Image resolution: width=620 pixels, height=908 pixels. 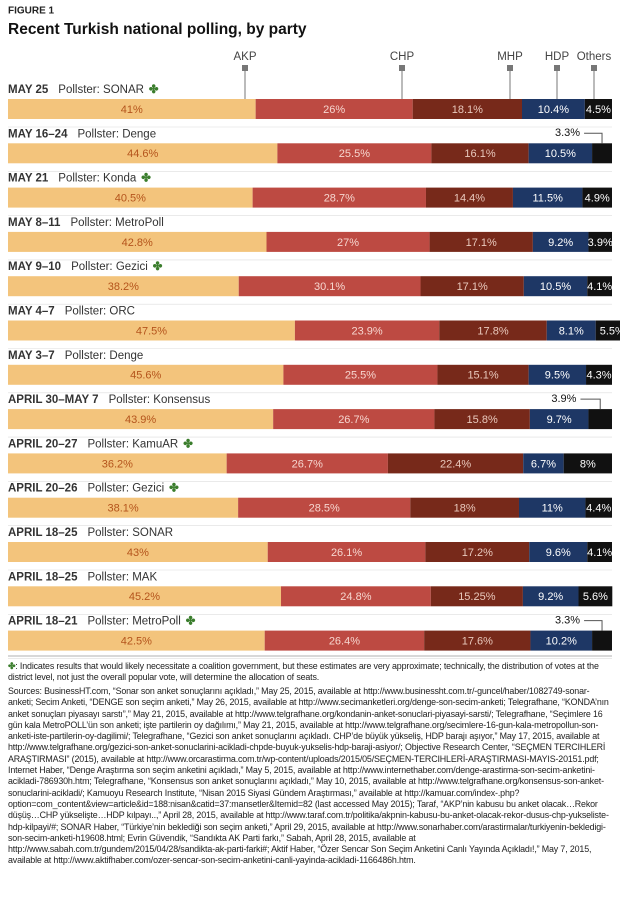 I want to click on legend-label: Others, so click(x=594, y=57).